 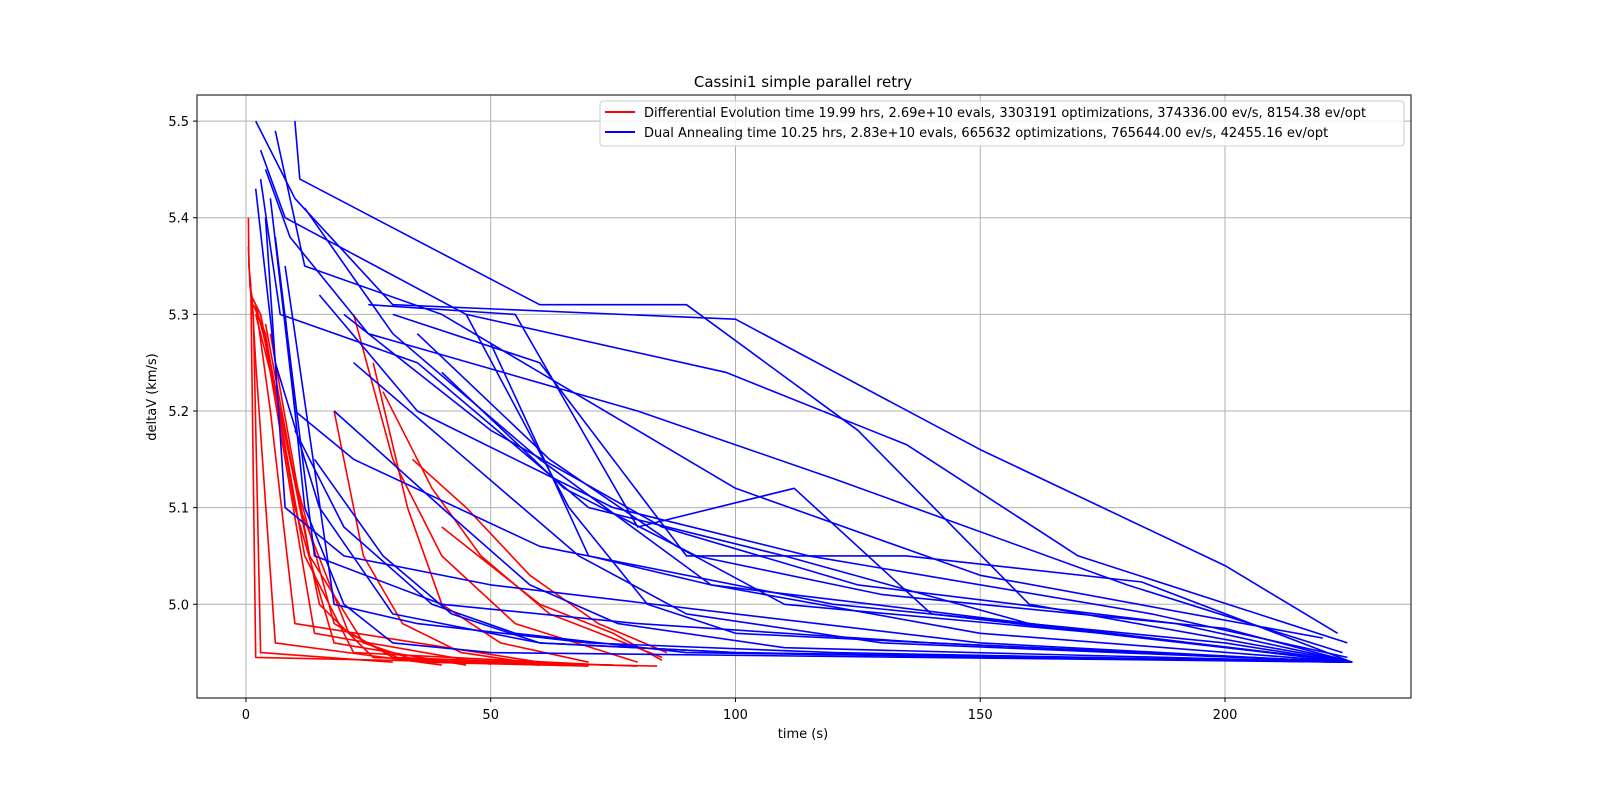 What do you see at coordinates (1225, 715) in the screenshot?
I see `x-tick-label-4: 200` at bounding box center [1225, 715].